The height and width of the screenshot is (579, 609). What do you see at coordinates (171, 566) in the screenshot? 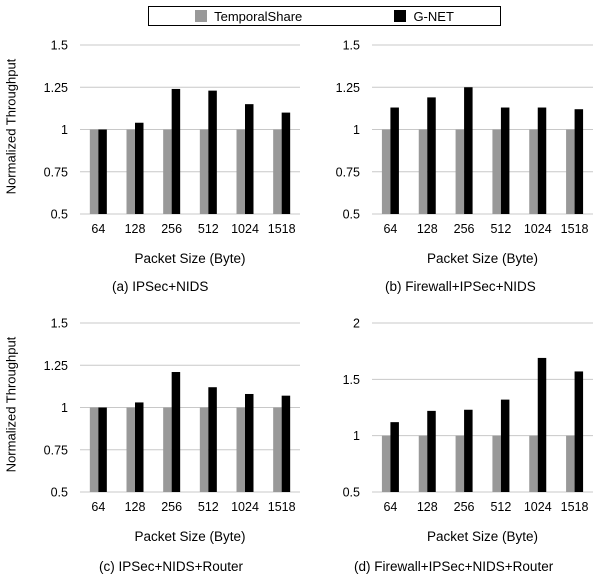
I see `caption-c: (c) IPSec+NIDS+Router` at bounding box center [171, 566].